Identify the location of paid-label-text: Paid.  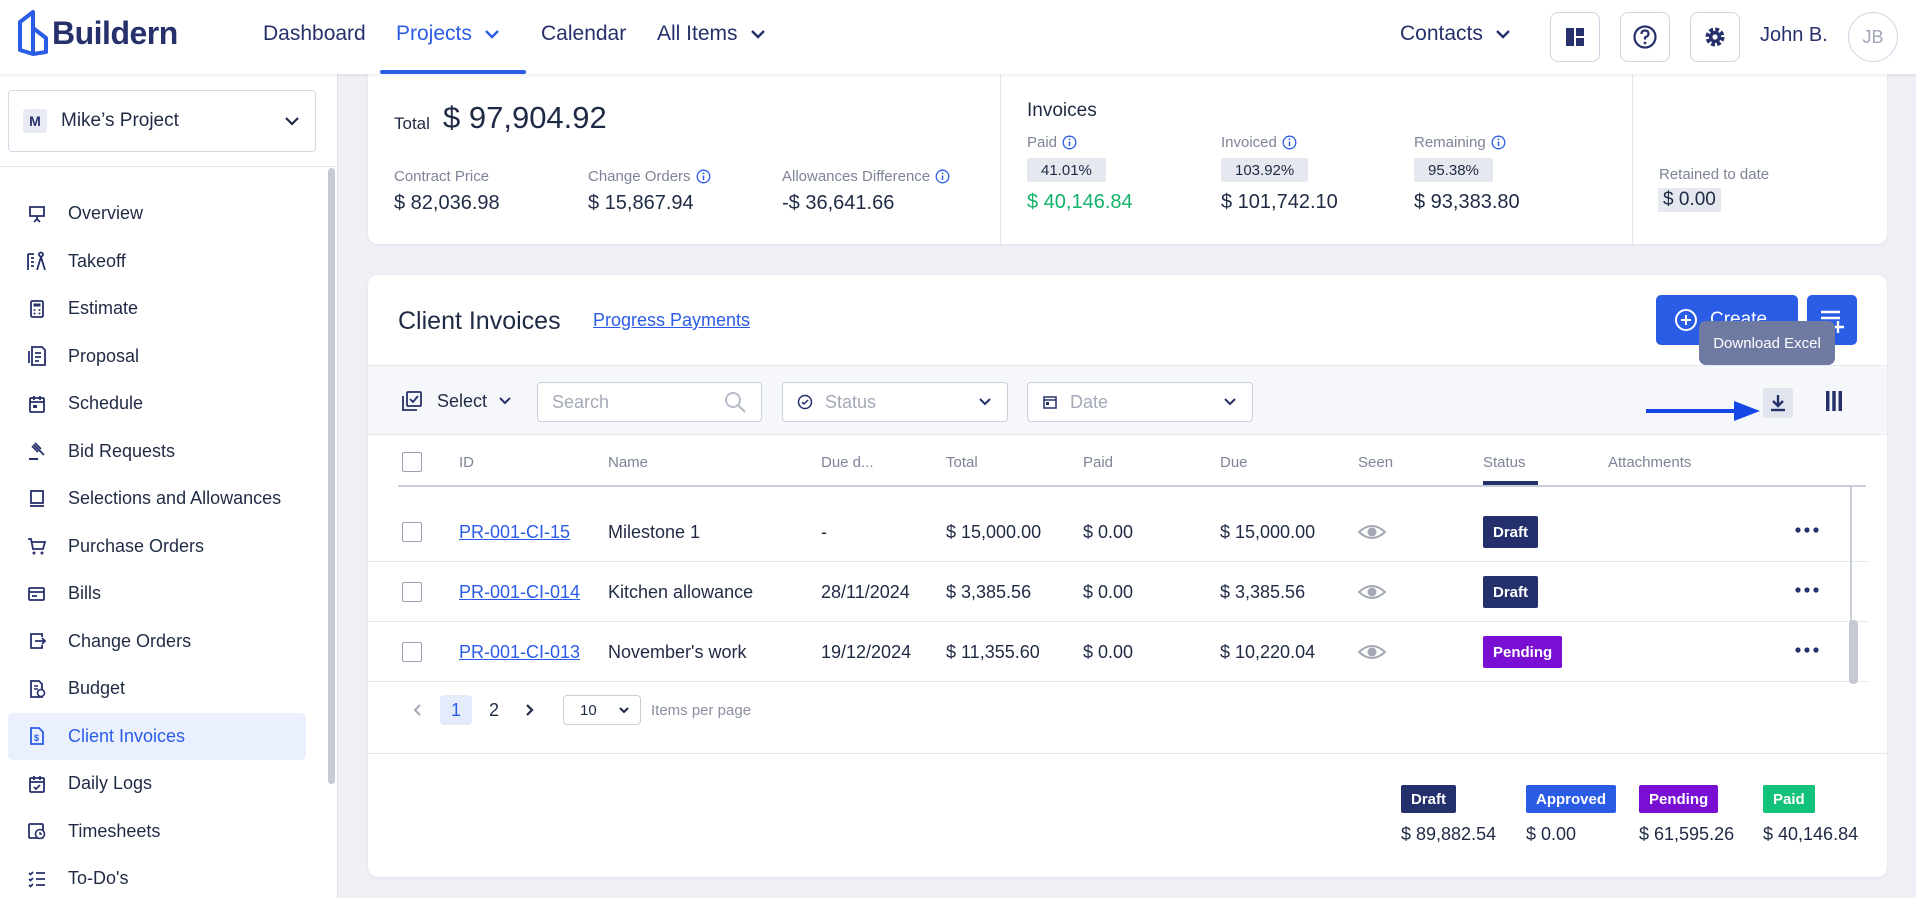
(1042, 142).